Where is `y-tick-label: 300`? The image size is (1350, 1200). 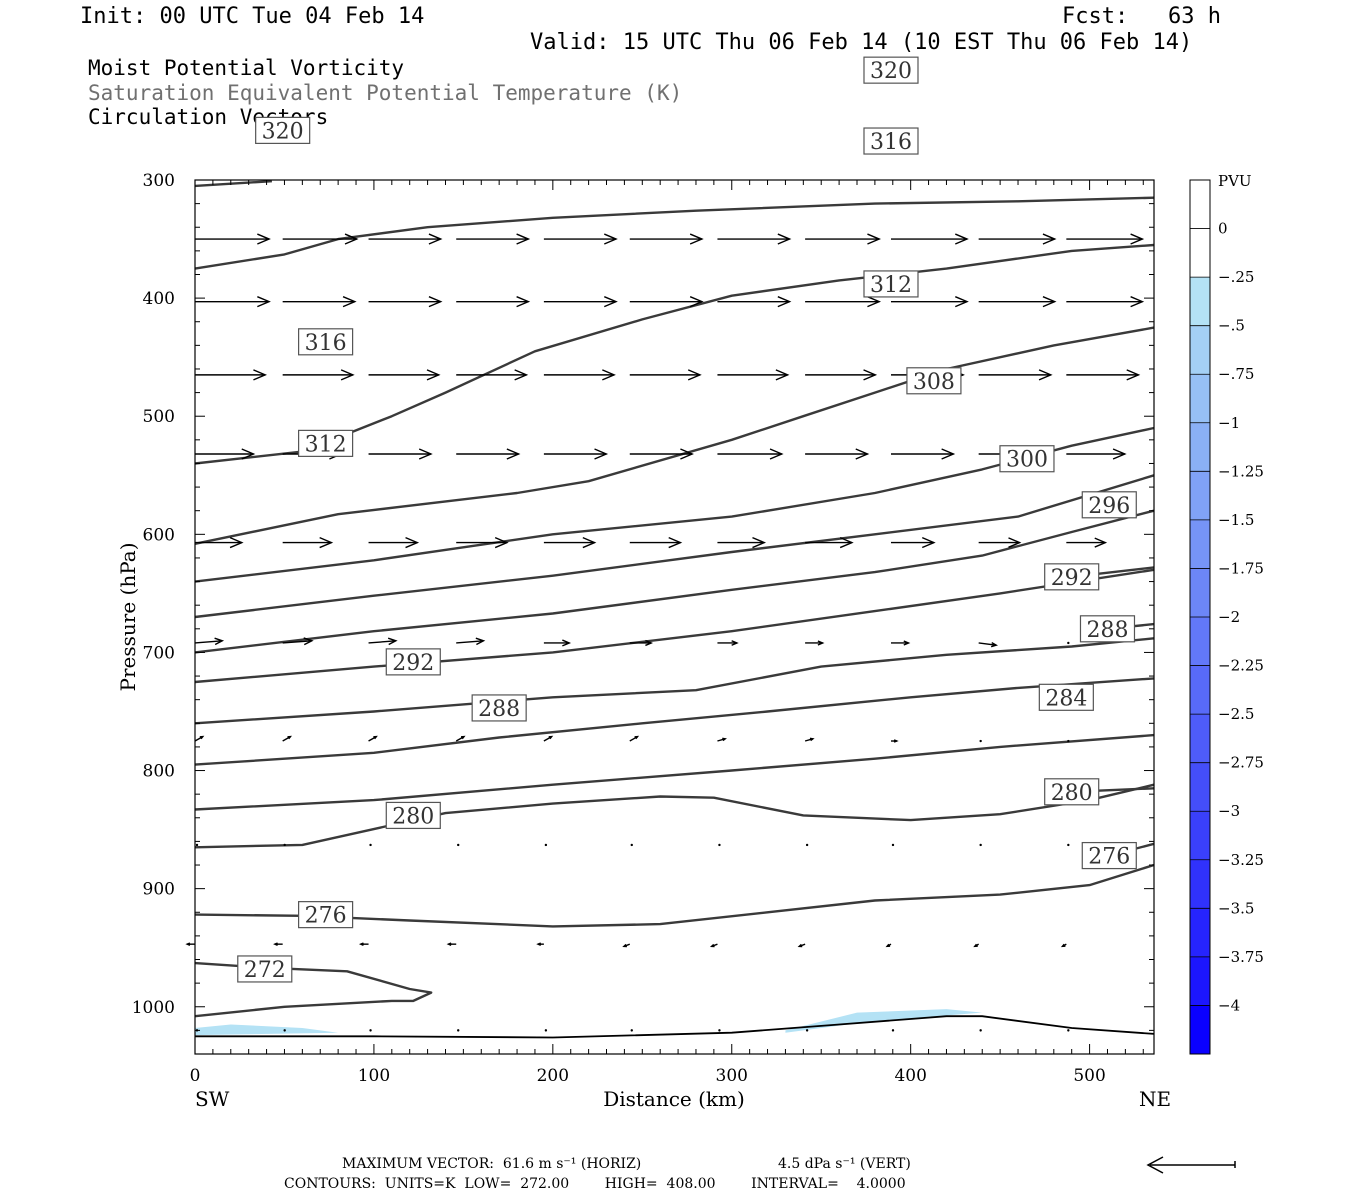 y-tick-label: 300 is located at coordinates (159, 181).